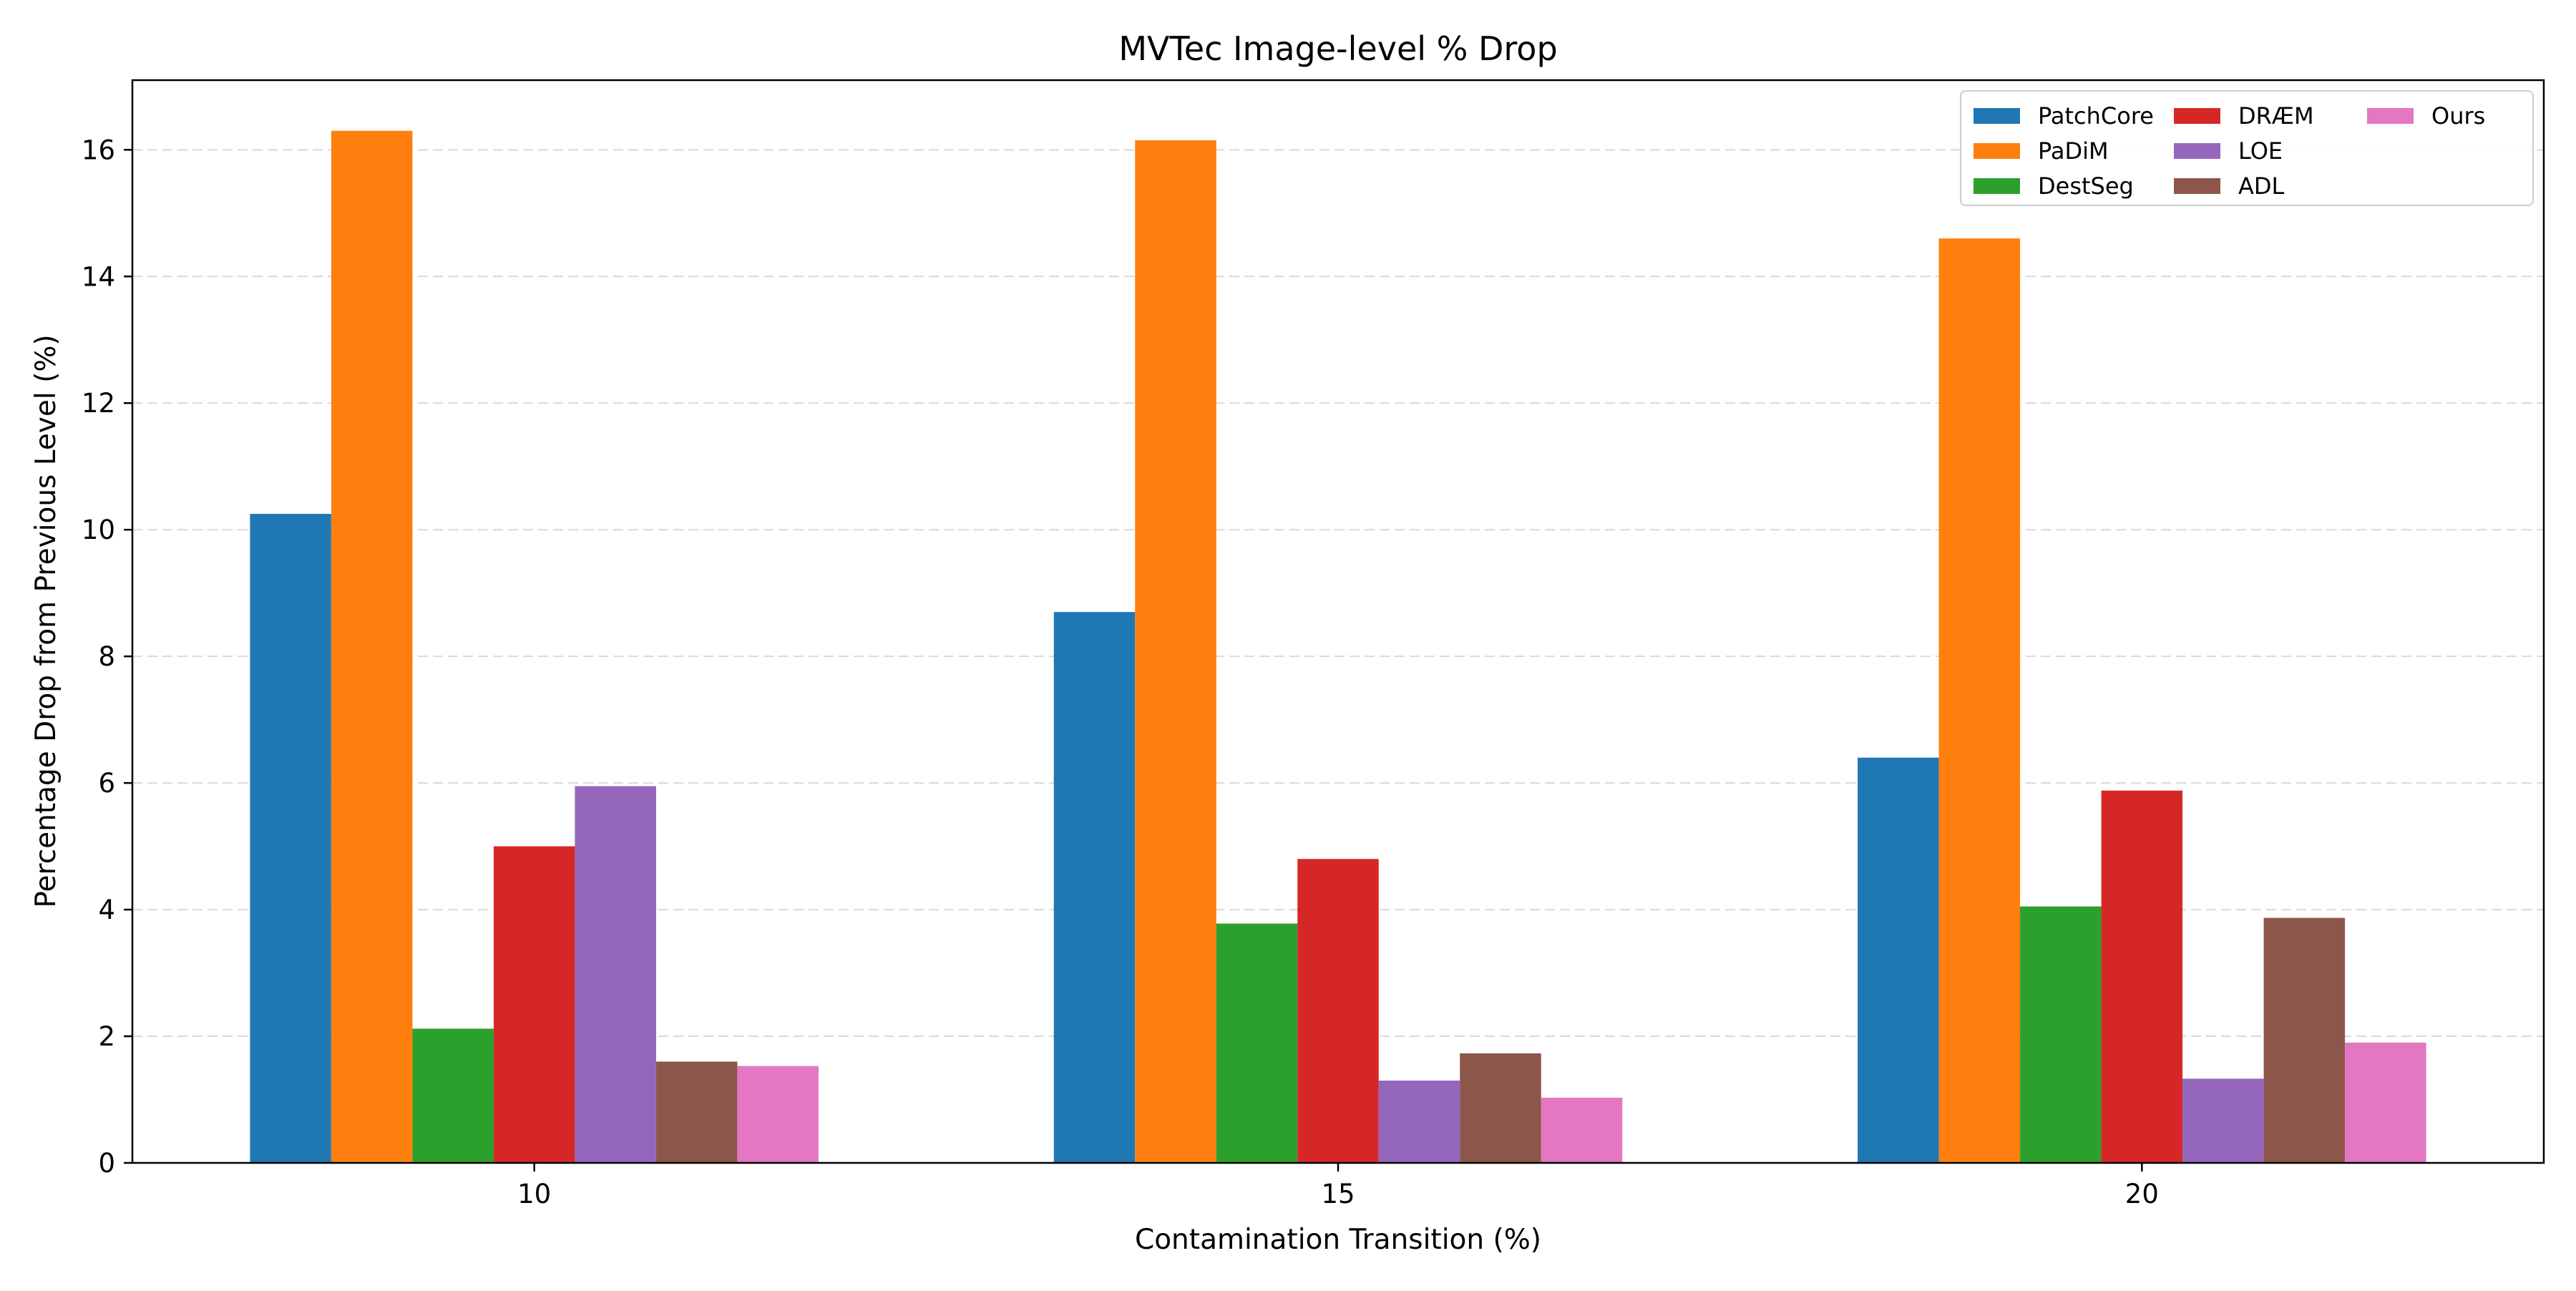 Image resolution: width=2576 pixels, height=1291 pixels. Describe the element at coordinates (1337, 48) in the screenshot. I see `chart-title: MVTec Image-level % Drop` at that location.